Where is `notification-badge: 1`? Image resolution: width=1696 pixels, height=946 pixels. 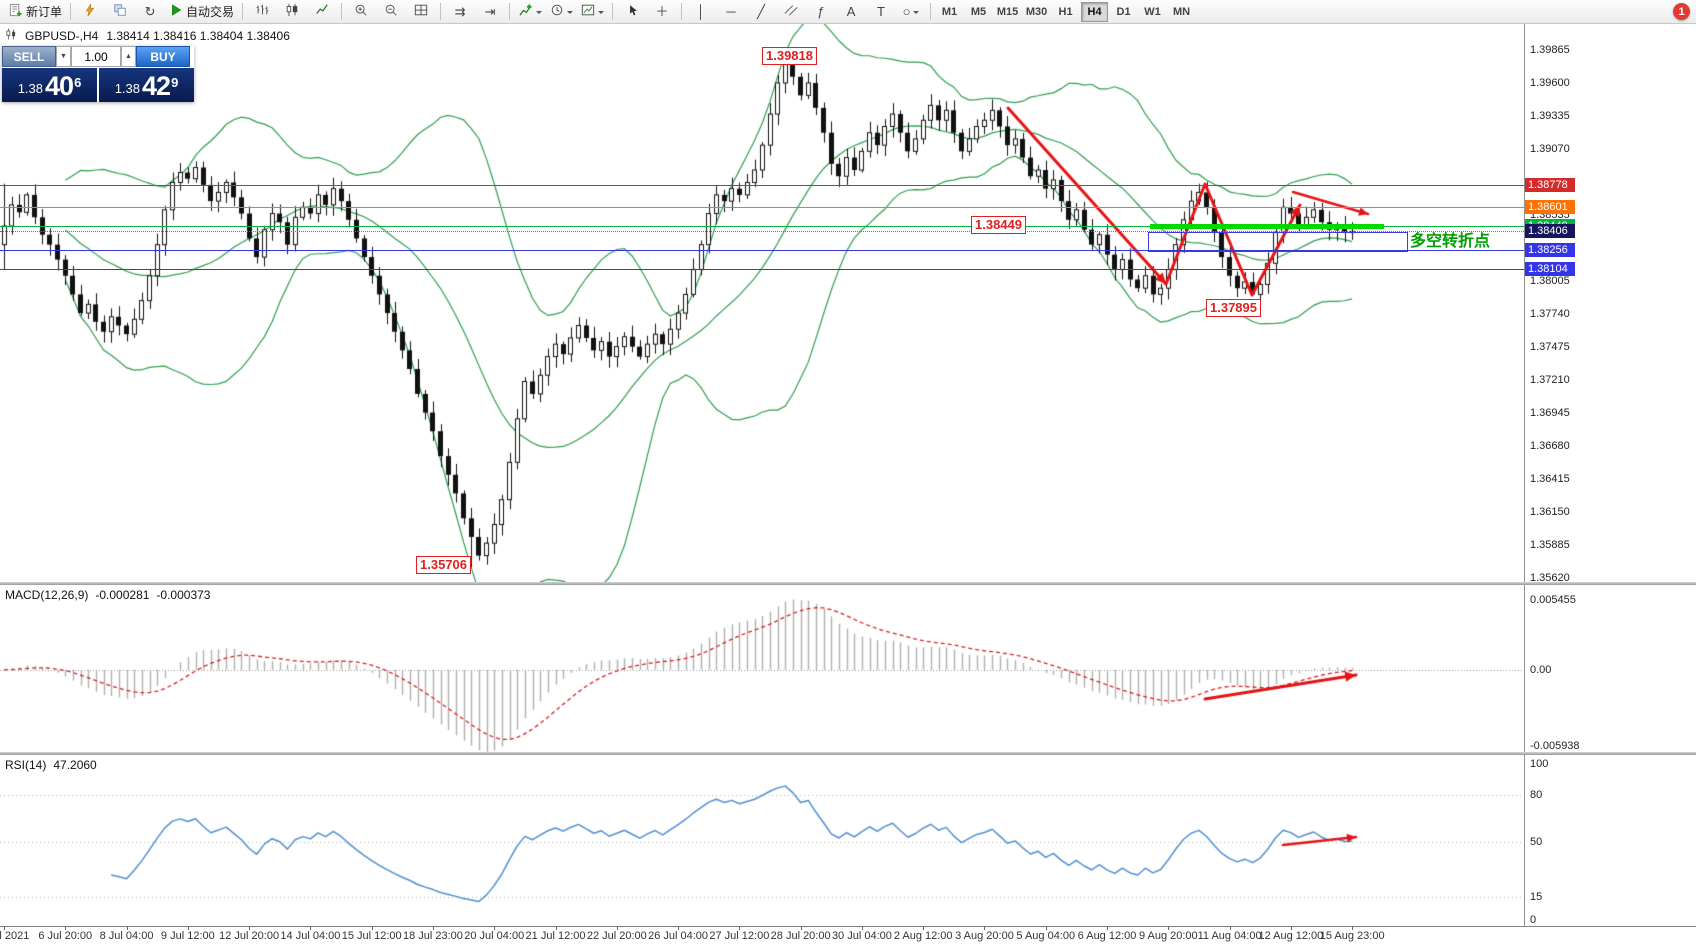
notification-badge: 1 is located at coordinates (1681, 11).